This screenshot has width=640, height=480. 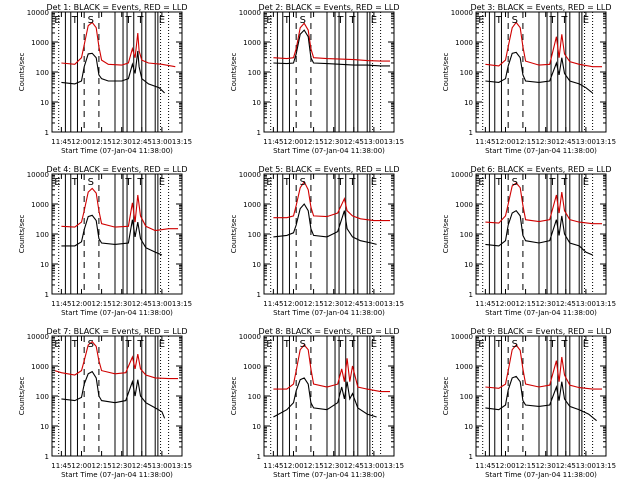 What do you see at coordinates (329, 331) in the screenshot?
I see `panel-title: Det 8: BLACK = Events, RED = LLD` at bounding box center [329, 331].